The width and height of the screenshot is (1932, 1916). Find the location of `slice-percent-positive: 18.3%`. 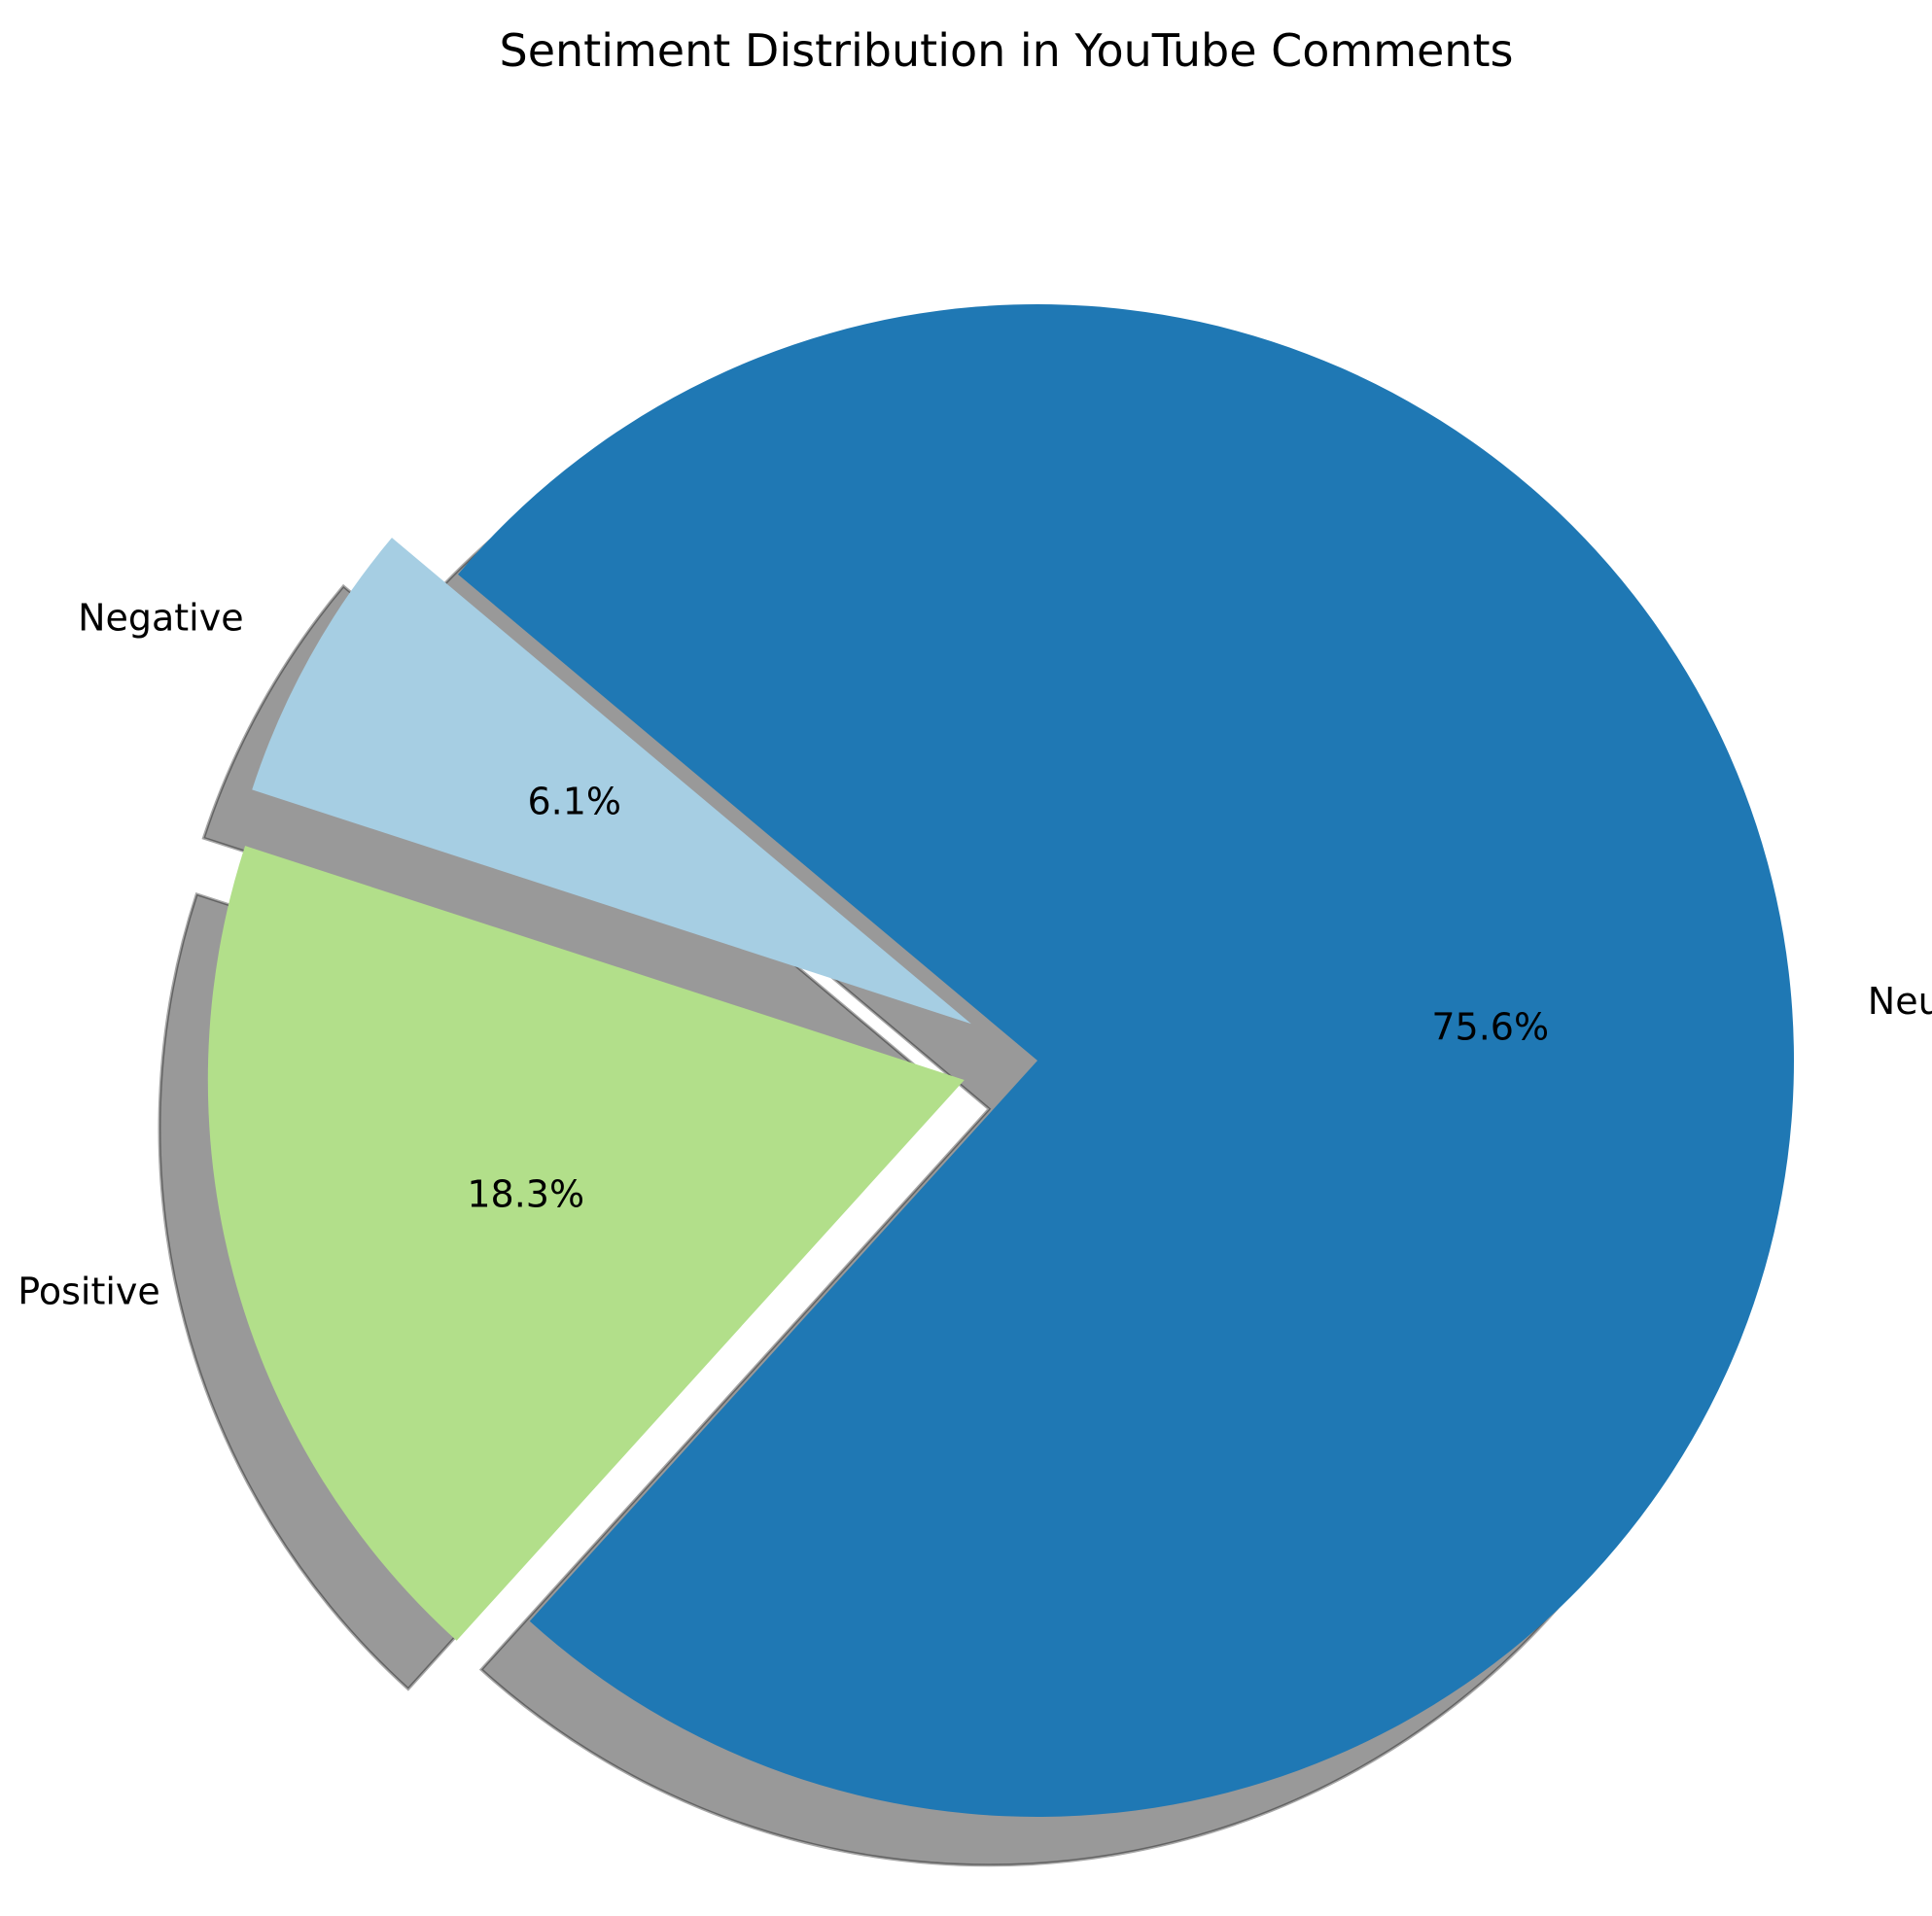

slice-percent-positive: 18.3% is located at coordinates (526, 1194).